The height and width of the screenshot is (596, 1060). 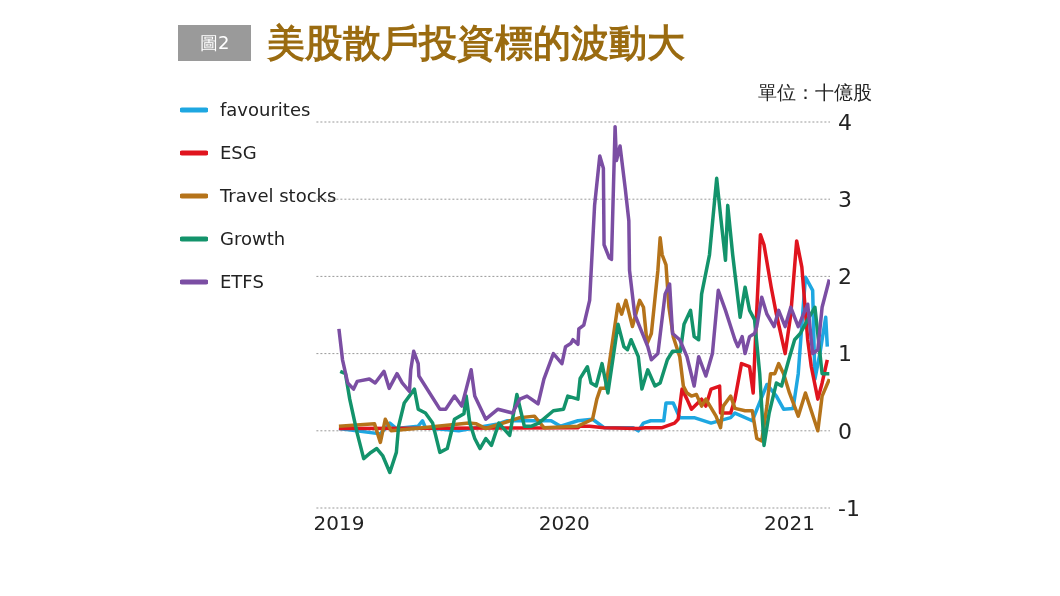 What do you see at coordinates (476, 42) in the screenshot?
I see `chart-title: 美股散戶投資標的波動大` at bounding box center [476, 42].